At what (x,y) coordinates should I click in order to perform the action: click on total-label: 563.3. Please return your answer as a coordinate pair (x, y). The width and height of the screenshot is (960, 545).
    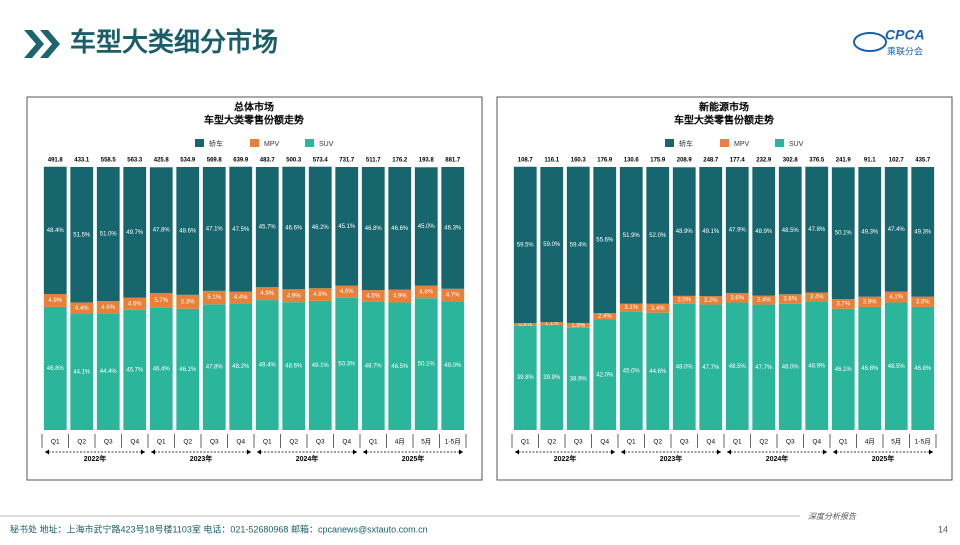
    Looking at the image, I should click on (135, 161).